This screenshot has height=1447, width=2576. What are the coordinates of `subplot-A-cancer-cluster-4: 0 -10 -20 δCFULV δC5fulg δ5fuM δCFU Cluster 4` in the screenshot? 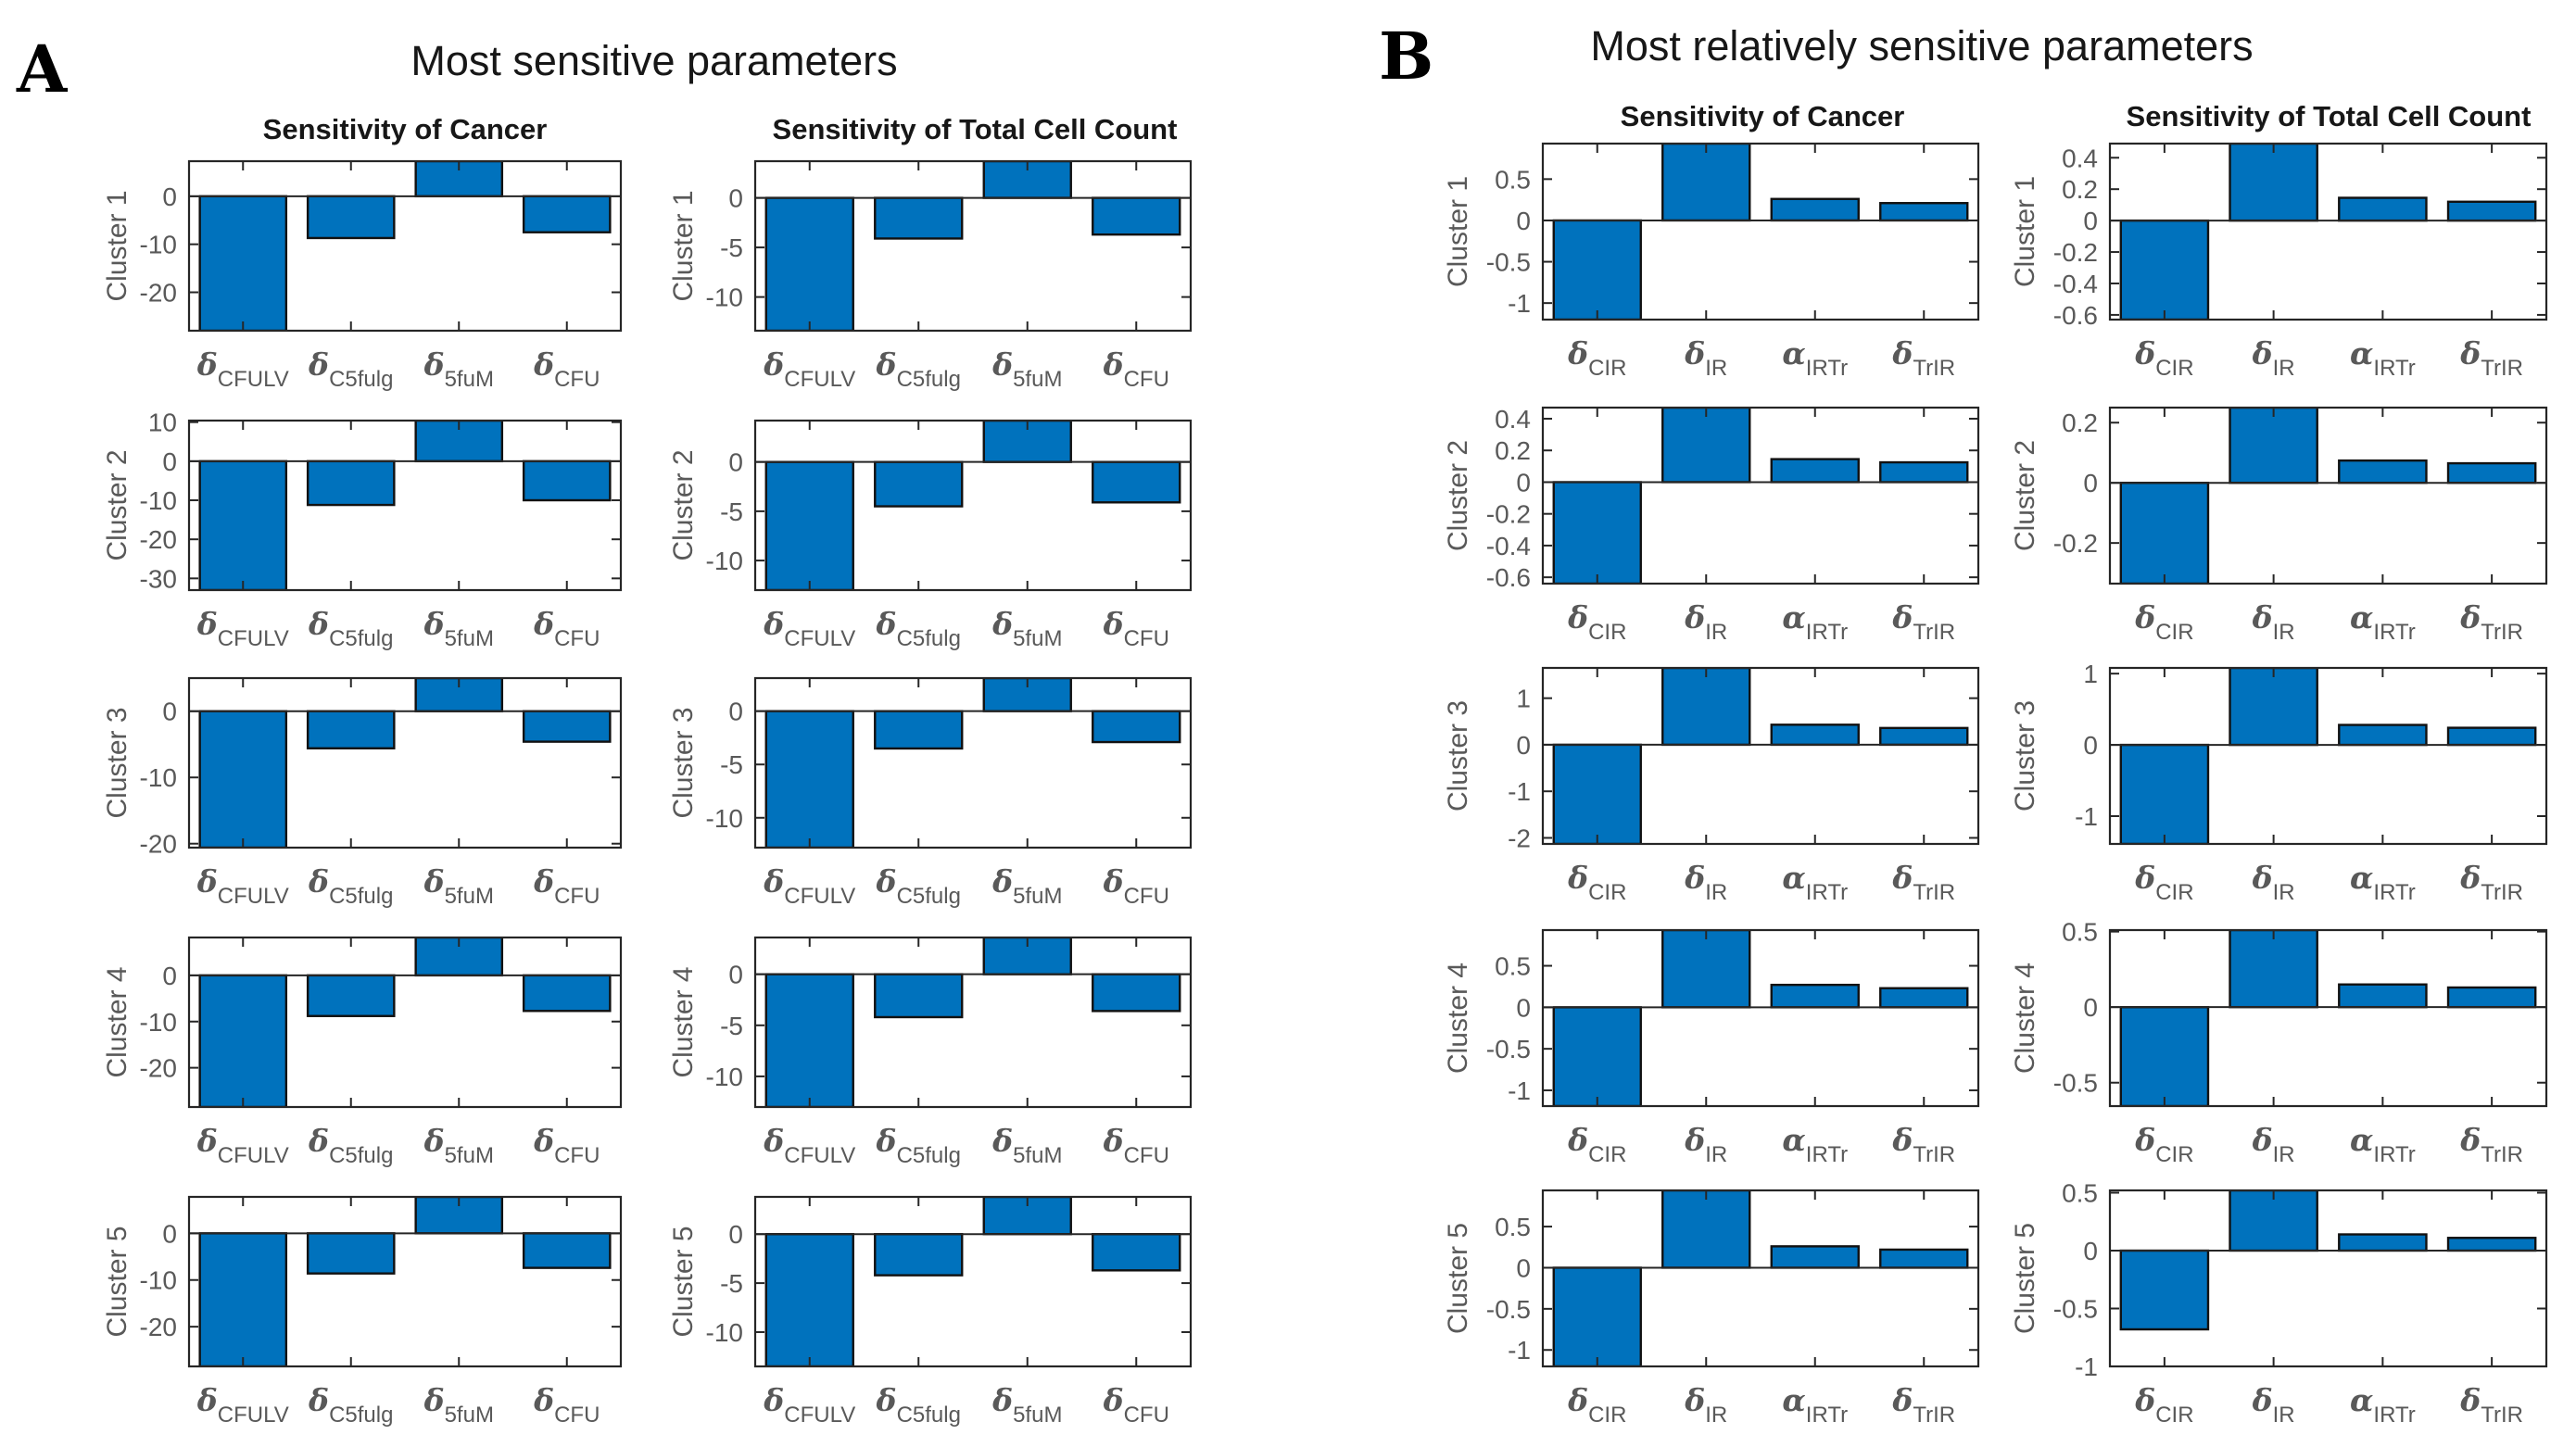 It's located at (362, 1052).